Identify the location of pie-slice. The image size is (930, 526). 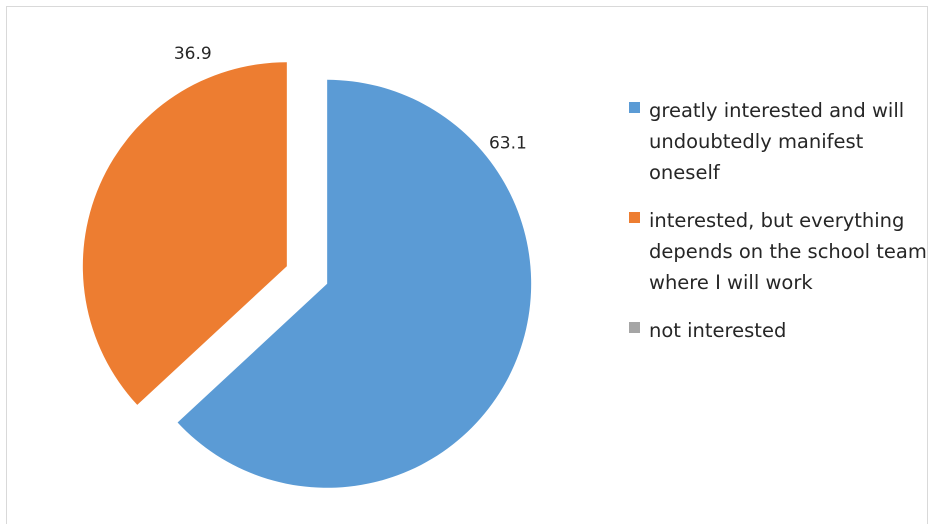
(184, 233).